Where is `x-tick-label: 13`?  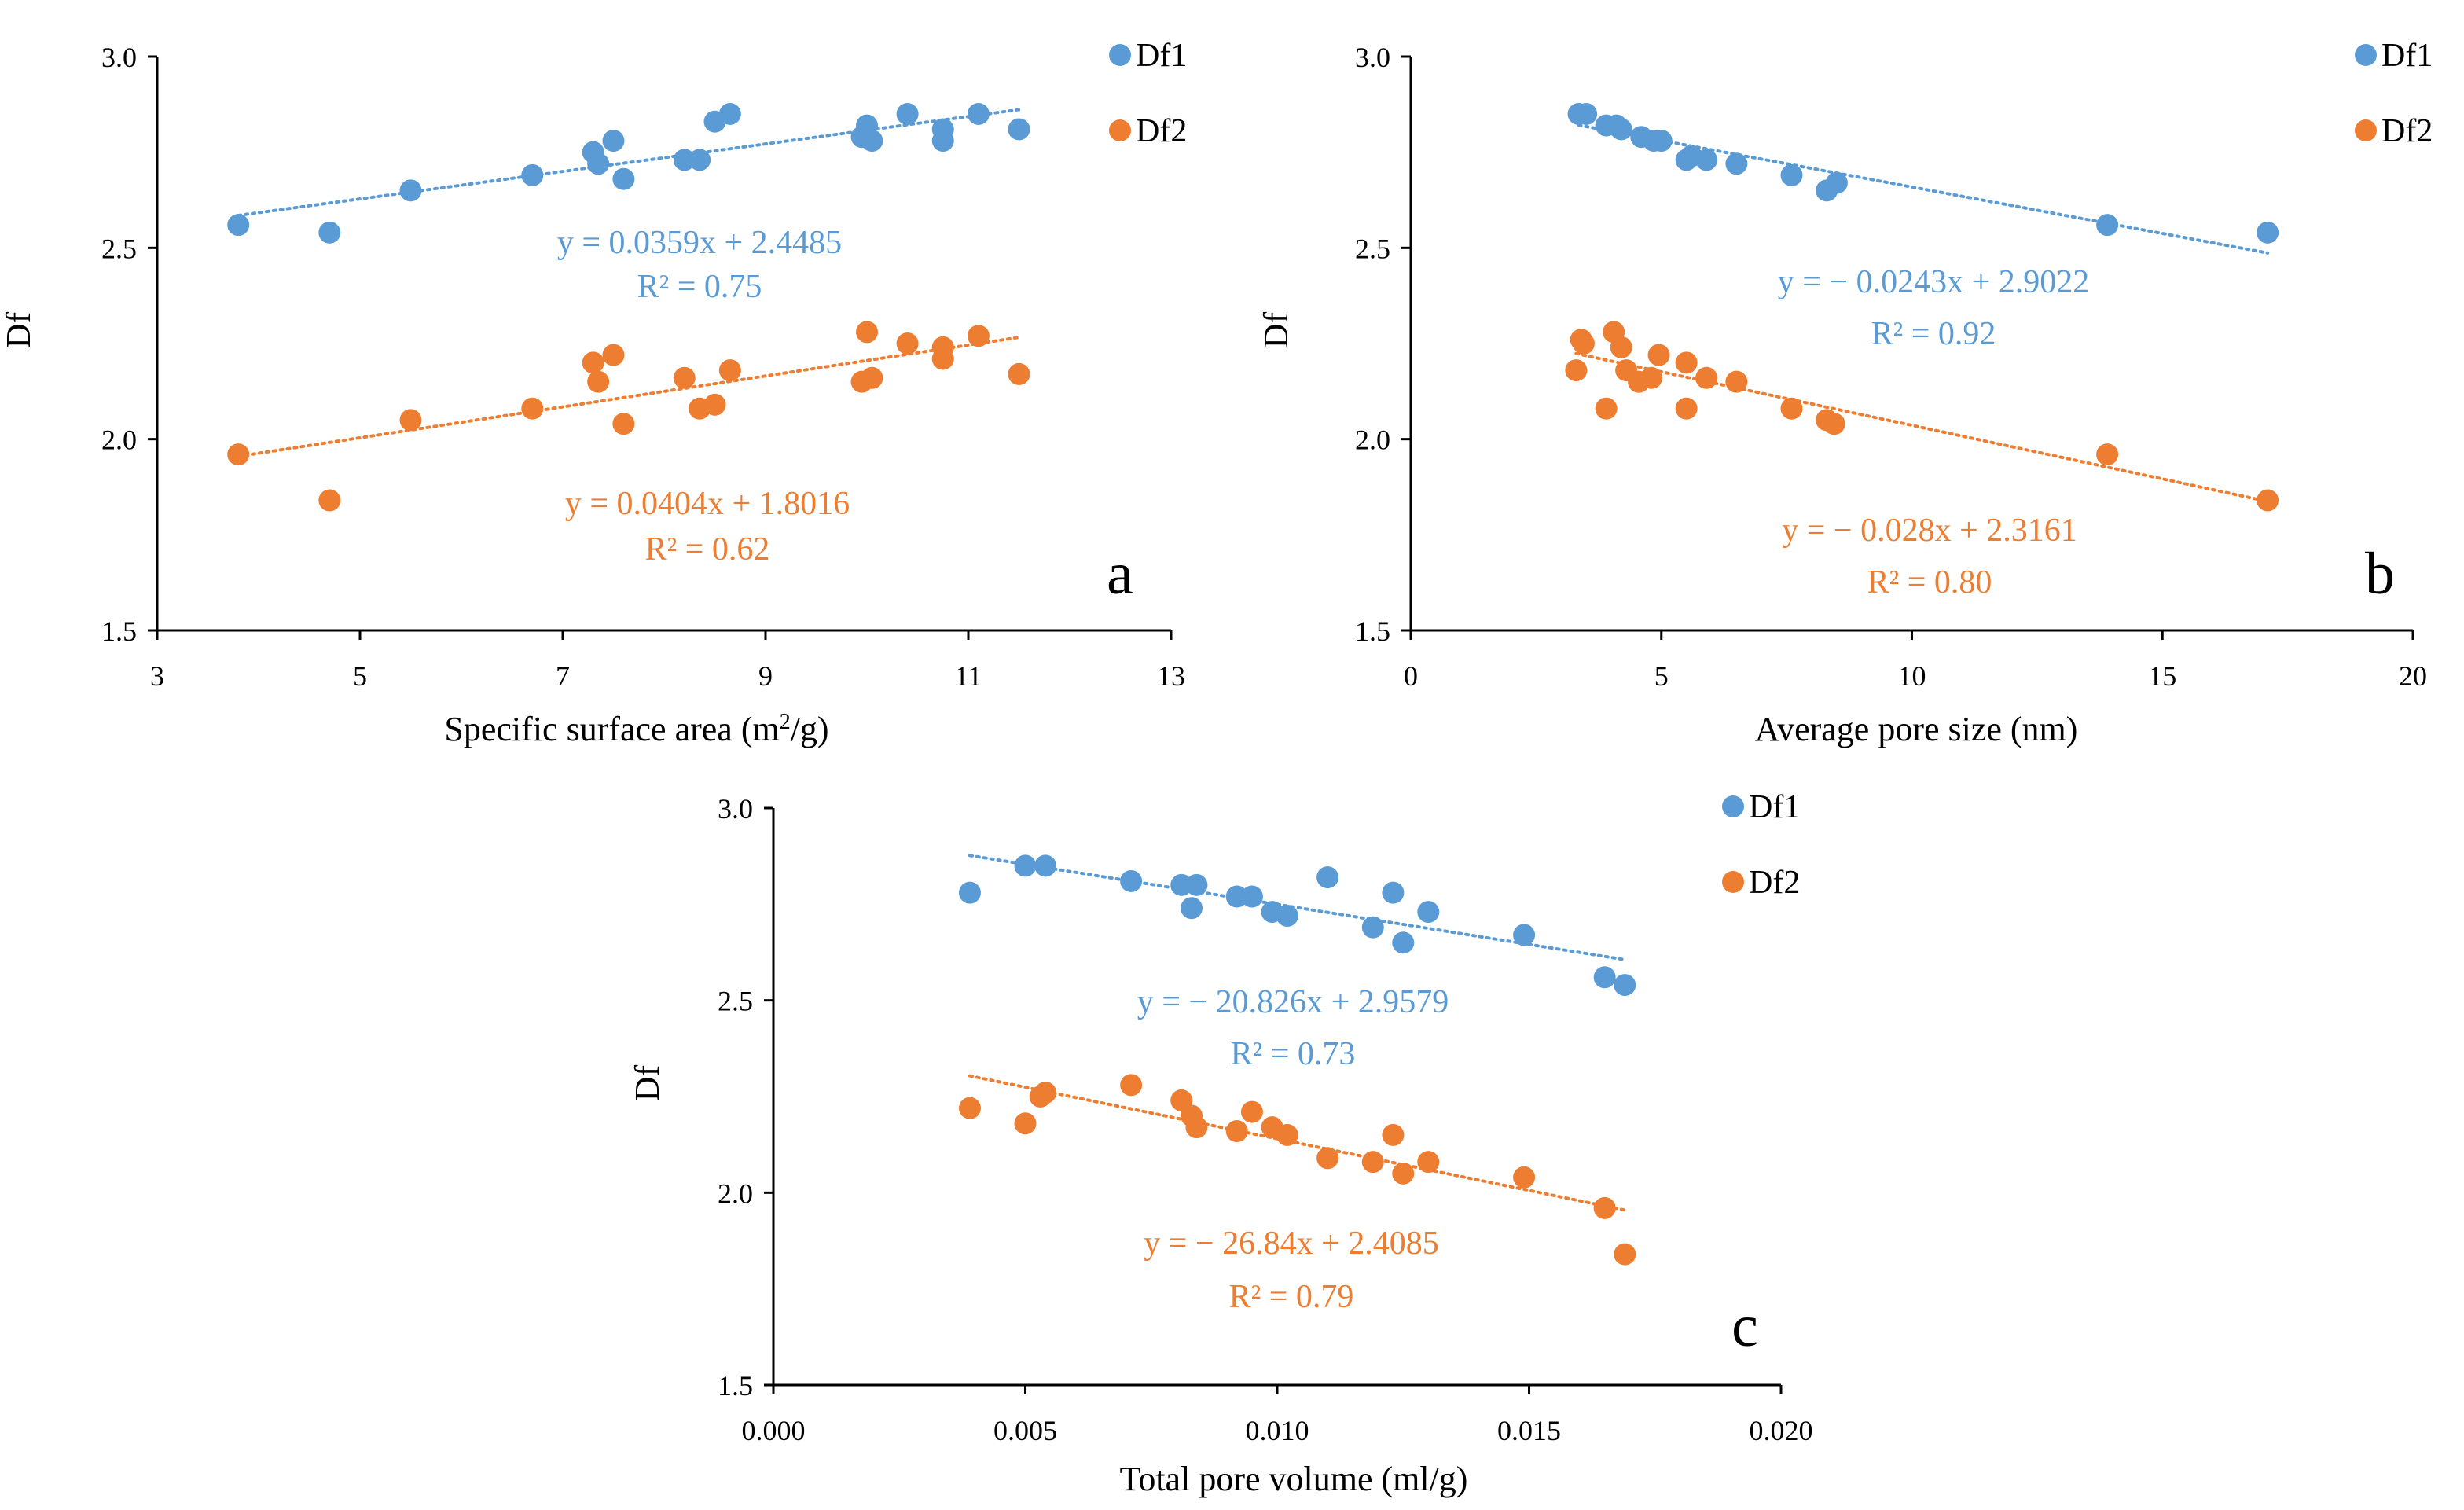
x-tick-label: 13 is located at coordinates (1171, 676).